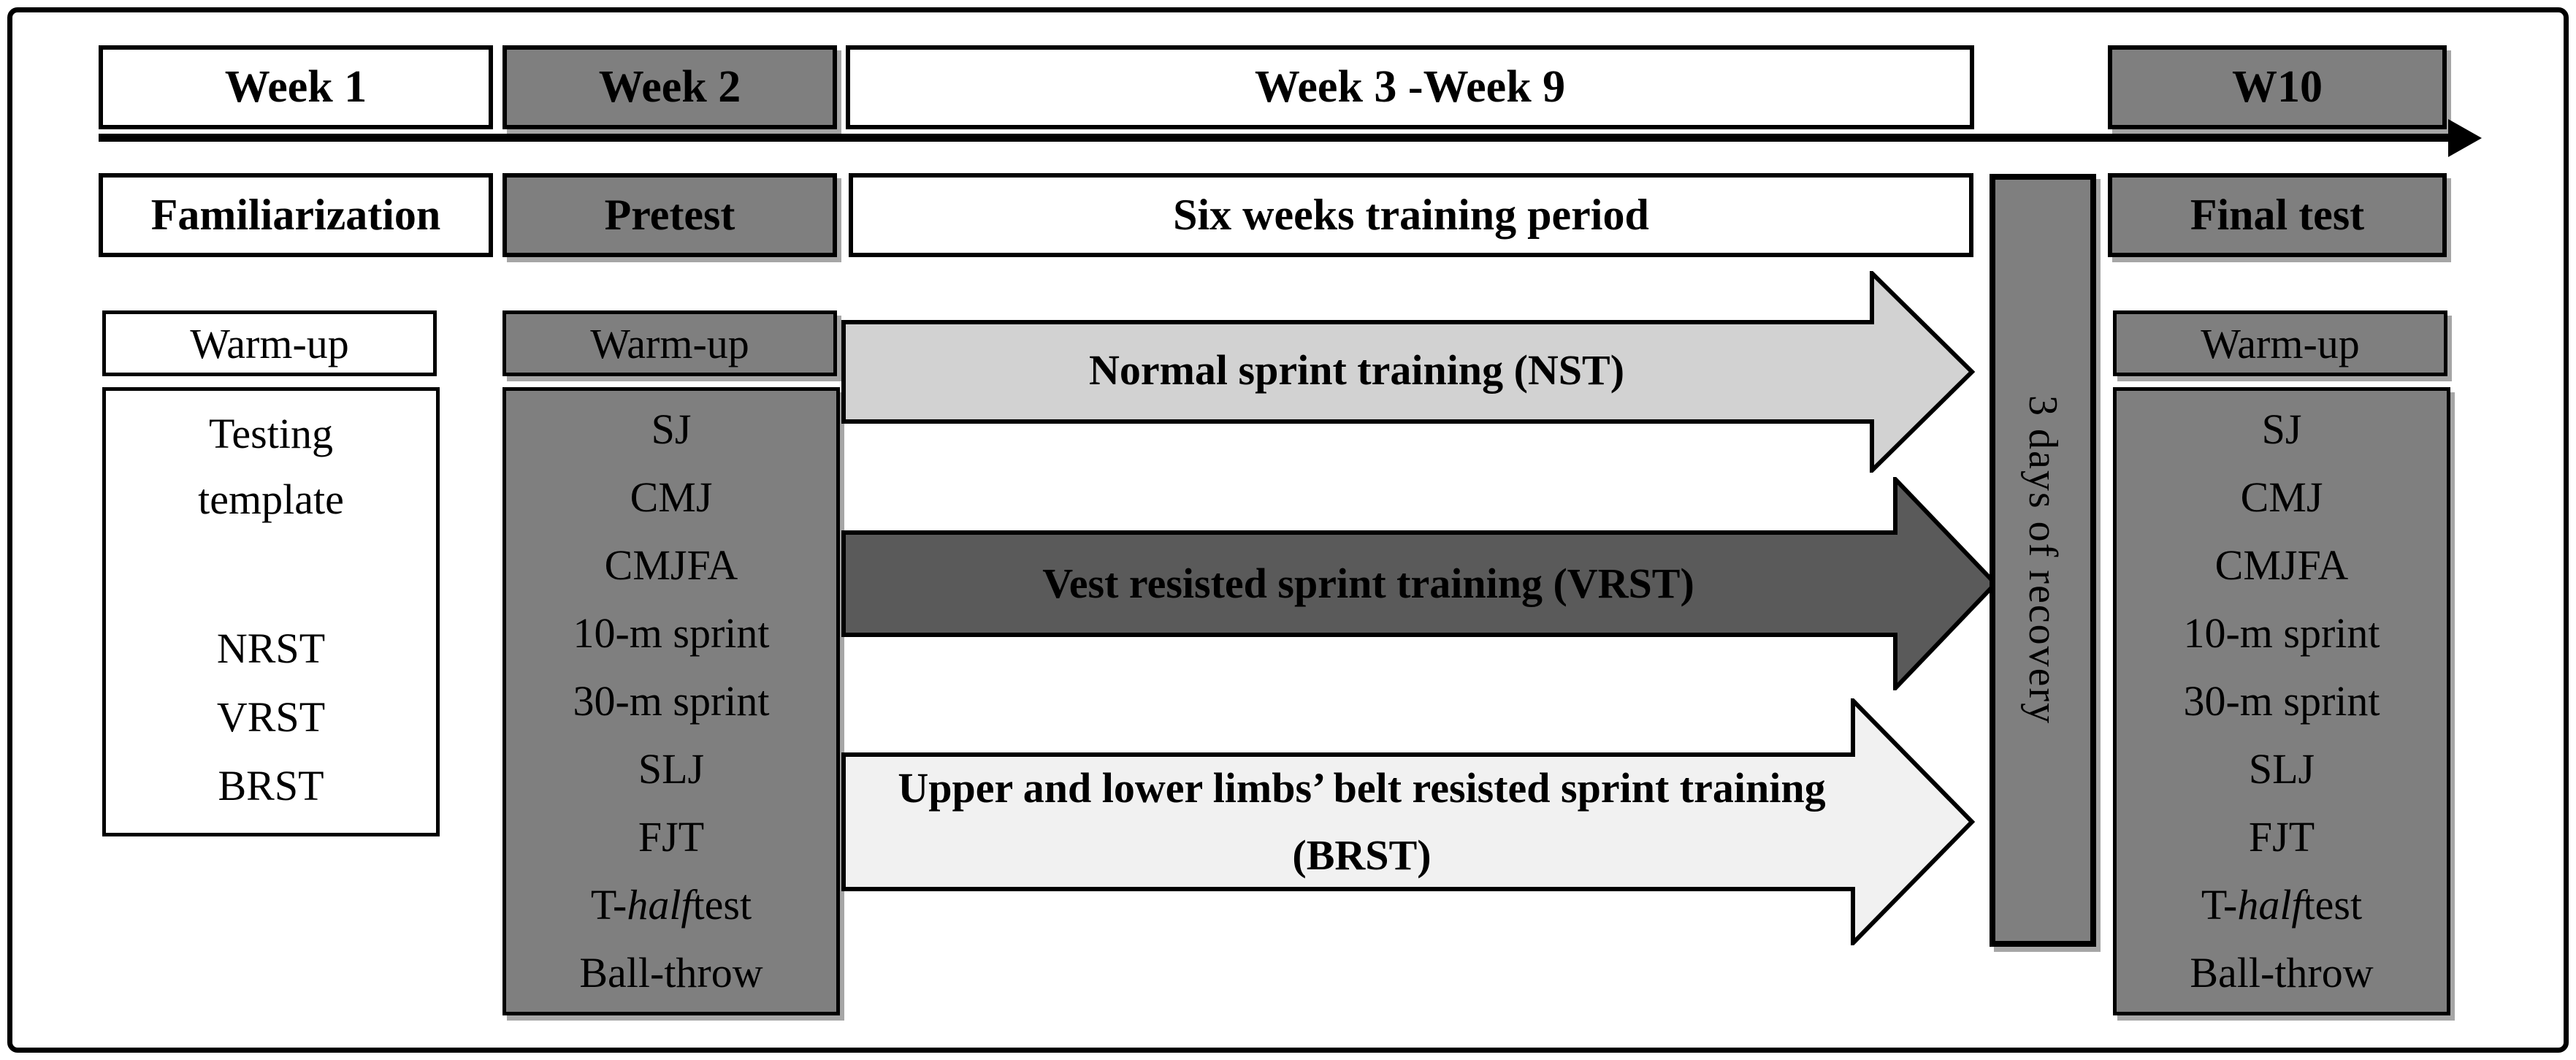 The image size is (2576, 1060). What do you see at coordinates (271, 785) in the screenshot?
I see `list-item: BRST` at bounding box center [271, 785].